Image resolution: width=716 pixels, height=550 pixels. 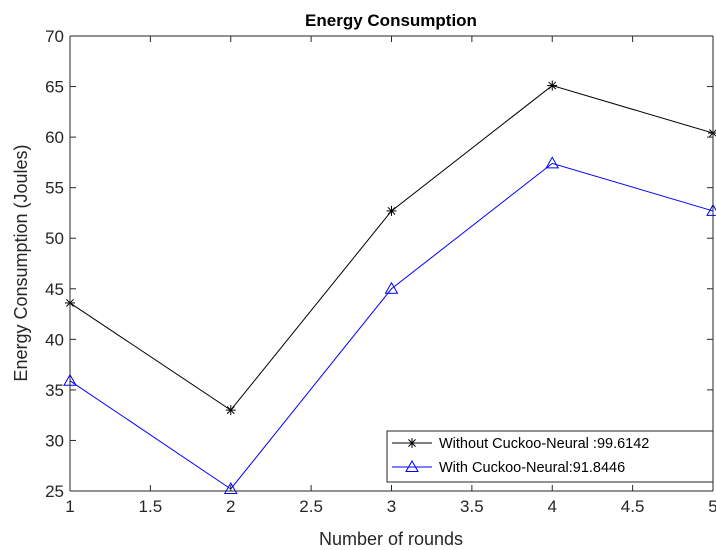 I want to click on x-tick-label: 2.5, so click(x=311, y=506).